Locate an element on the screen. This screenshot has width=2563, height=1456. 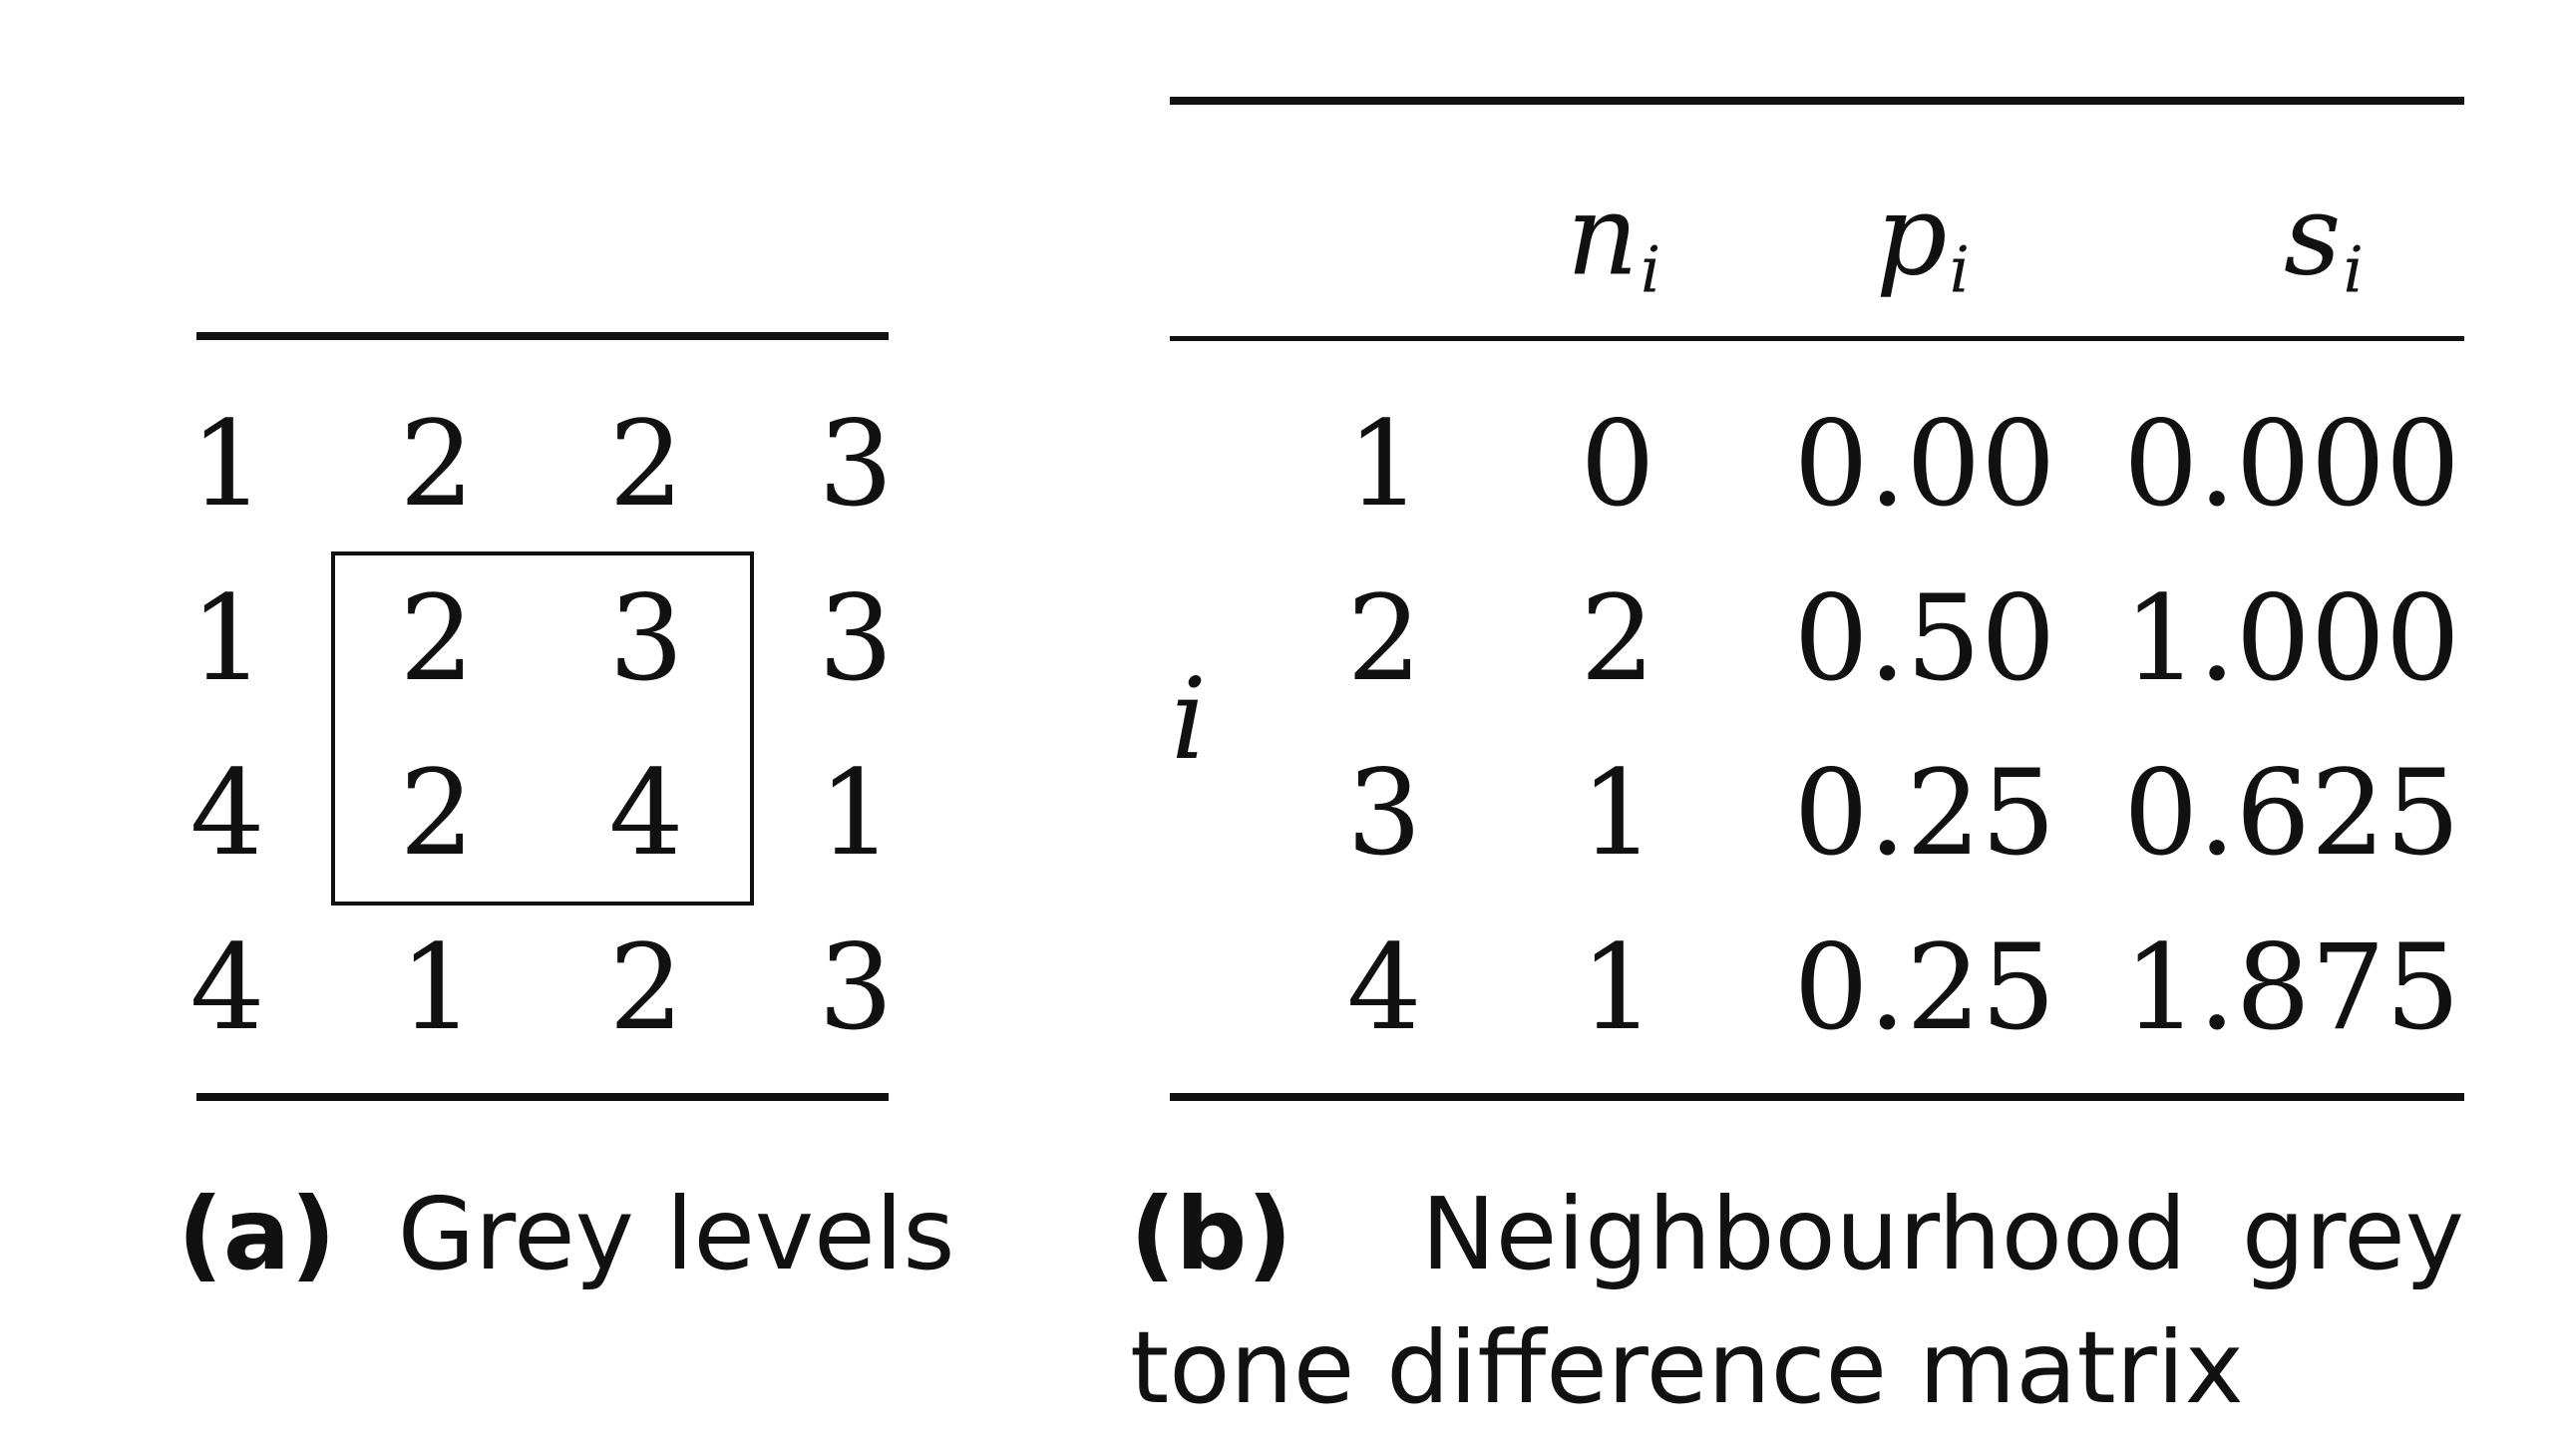
caption-a: (a) Grey levels is located at coordinates (566, 1234).